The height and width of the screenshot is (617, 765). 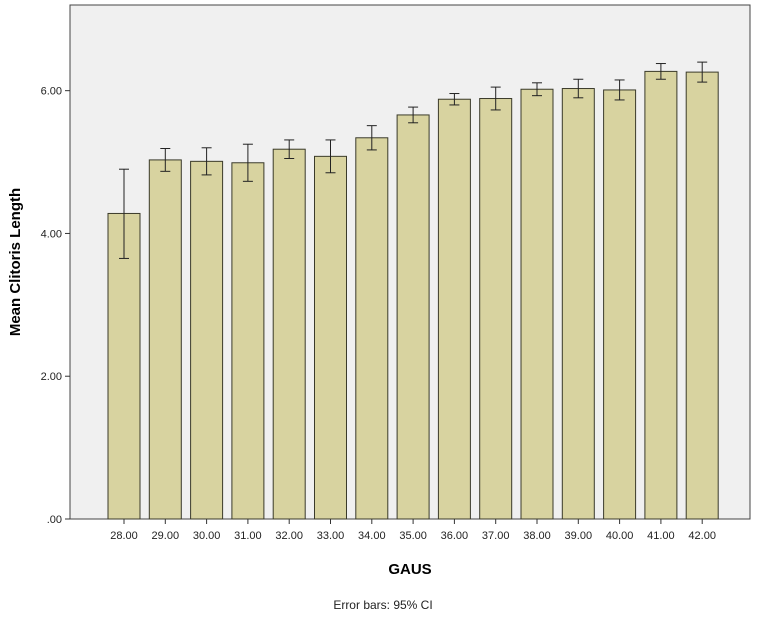 I want to click on x-tick-label: 34.00, so click(x=372, y=536).